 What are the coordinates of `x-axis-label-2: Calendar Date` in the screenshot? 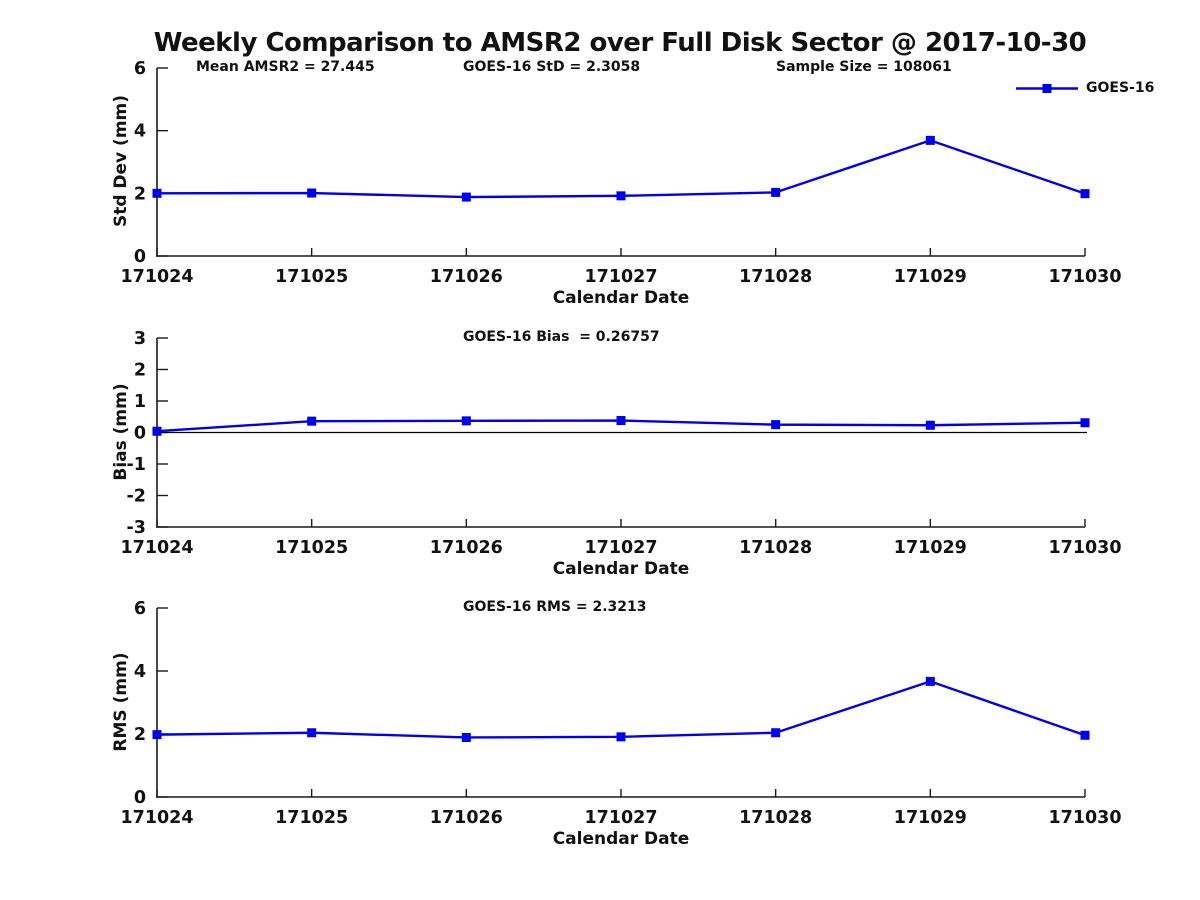 It's located at (621, 569).